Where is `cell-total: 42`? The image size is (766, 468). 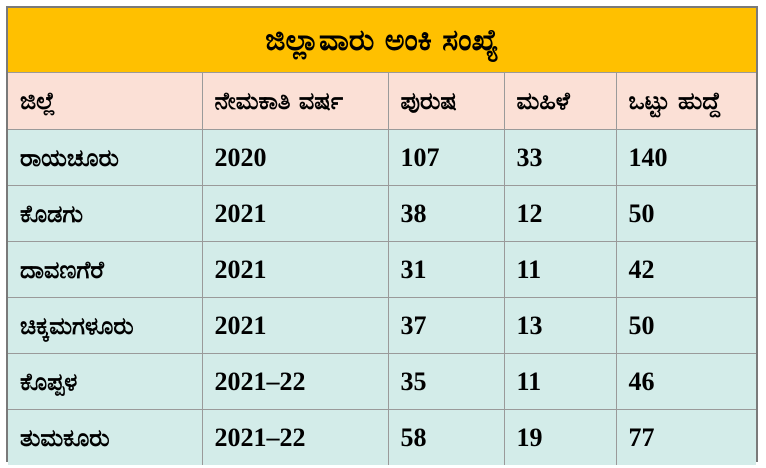 cell-total: 42 is located at coordinates (685, 269).